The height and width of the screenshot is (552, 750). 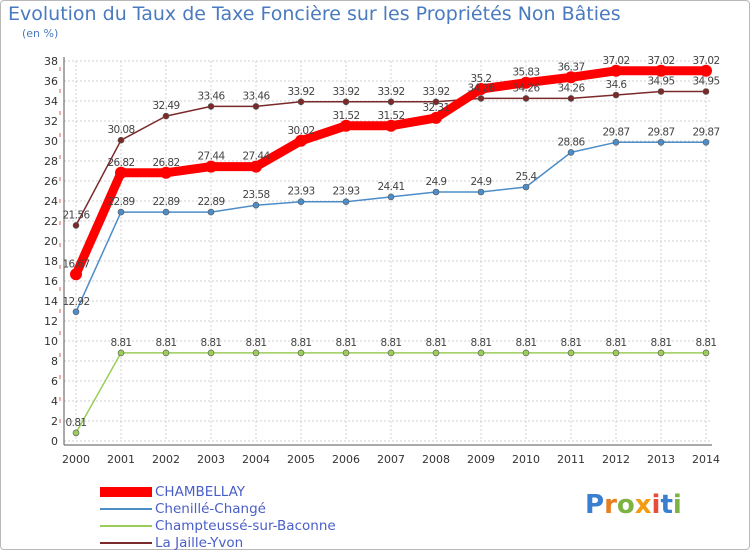 I want to click on data-label: 30.08, so click(x=120, y=130).